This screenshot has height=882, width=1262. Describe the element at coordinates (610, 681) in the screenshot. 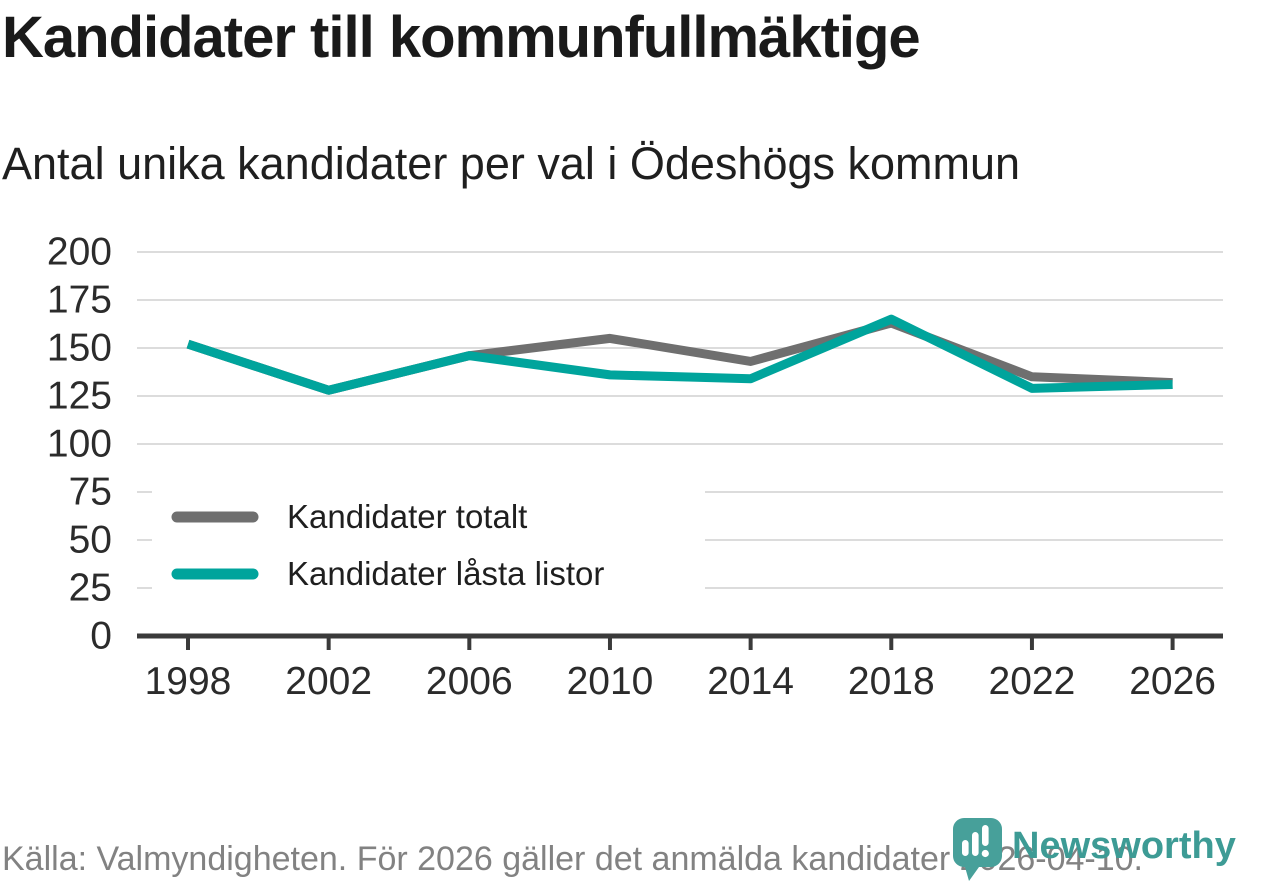

I see `x-tick-label: 2010` at that location.